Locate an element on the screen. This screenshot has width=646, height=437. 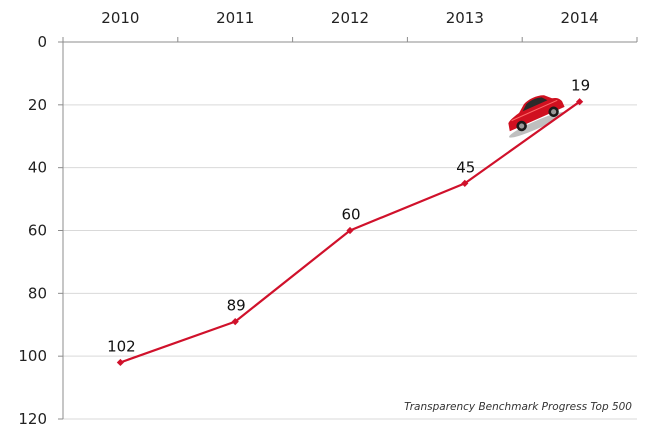
y-tick-labels: 0 20 40 60 80 100 120 is located at coordinates (32, 230).